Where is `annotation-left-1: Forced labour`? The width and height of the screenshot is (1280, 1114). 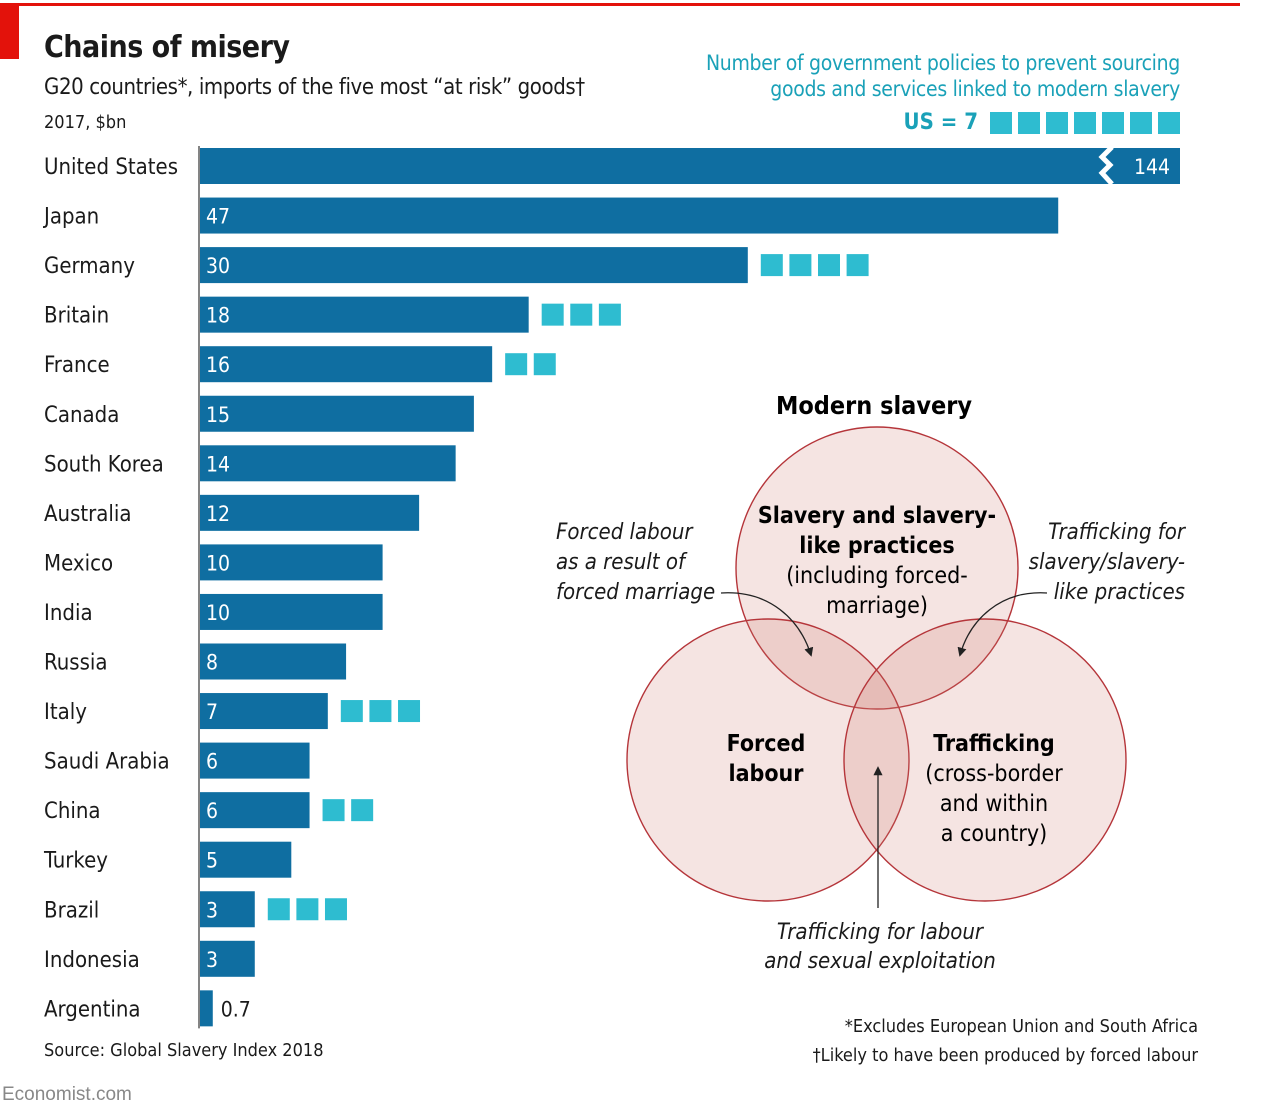 annotation-left-1: Forced labour is located at coordinates (625, 532).